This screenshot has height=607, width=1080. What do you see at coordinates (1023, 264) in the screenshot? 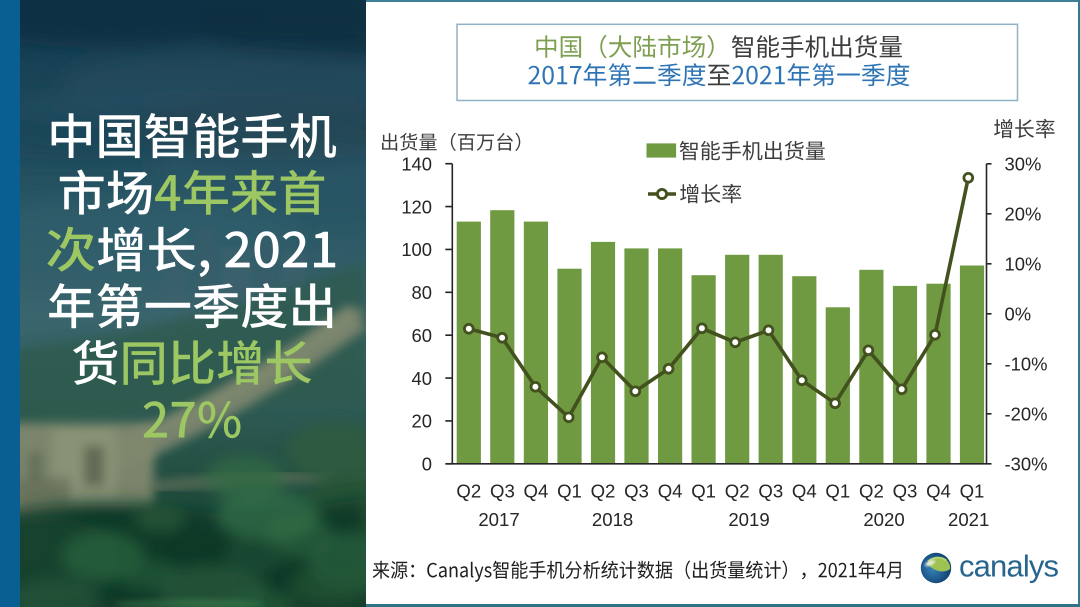
I see `svg-text: 10%` at bounding box center [1023, 264].